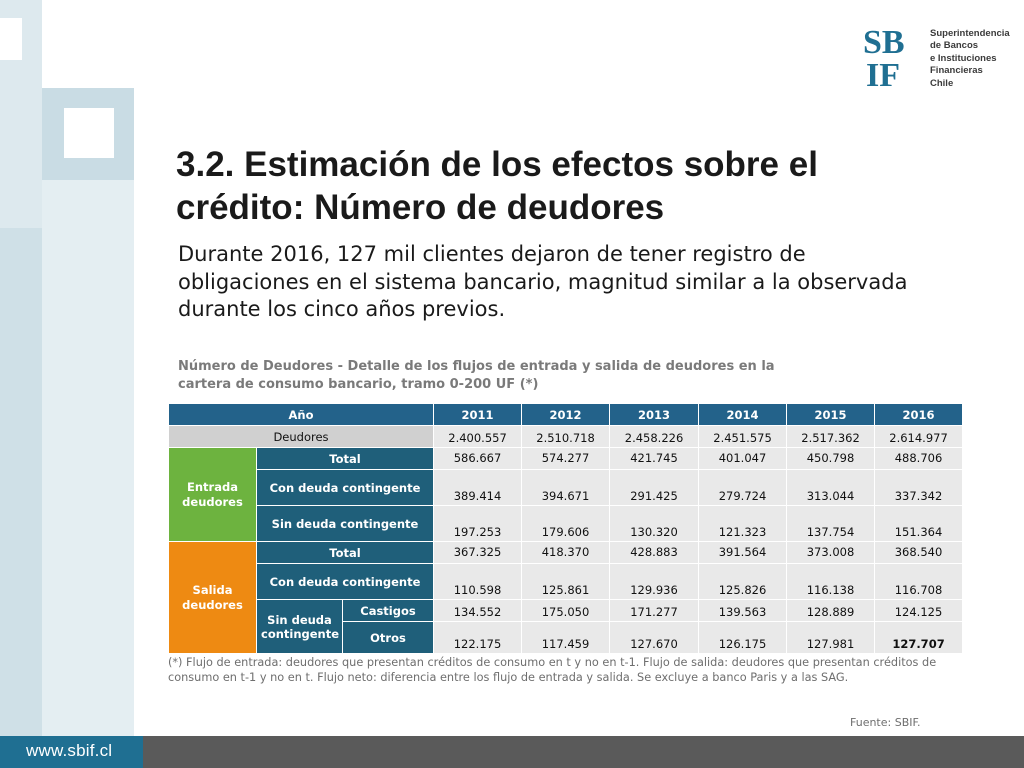 This screenshot has height=768, width=1024. What do you see at coordinates (831, 487) in the screenshot?
I see `table-cell: 313.044` at bounding box center [831, 487].